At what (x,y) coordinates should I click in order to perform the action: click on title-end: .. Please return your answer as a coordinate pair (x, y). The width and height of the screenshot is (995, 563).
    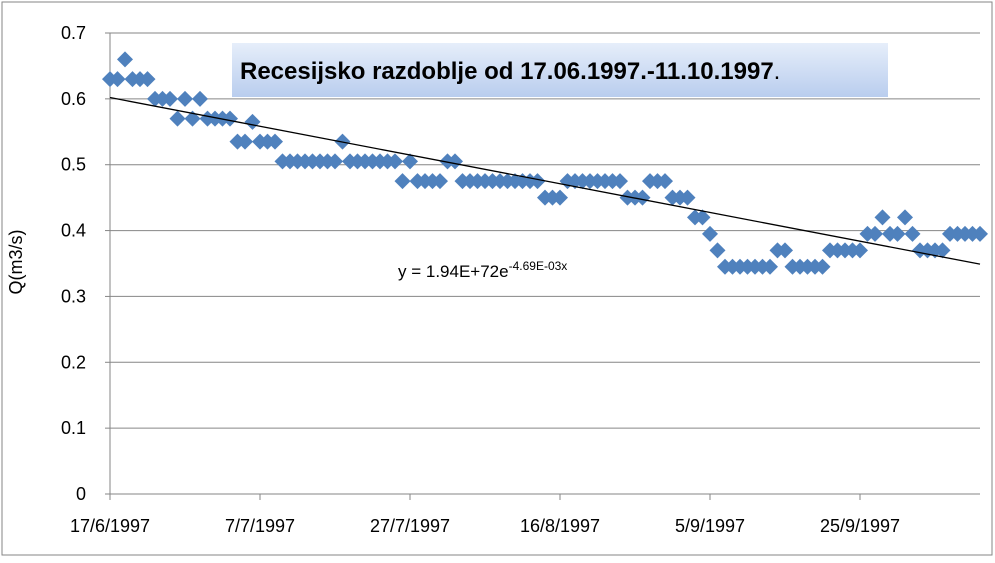
    Looking at the image, I should click on (777, 71).